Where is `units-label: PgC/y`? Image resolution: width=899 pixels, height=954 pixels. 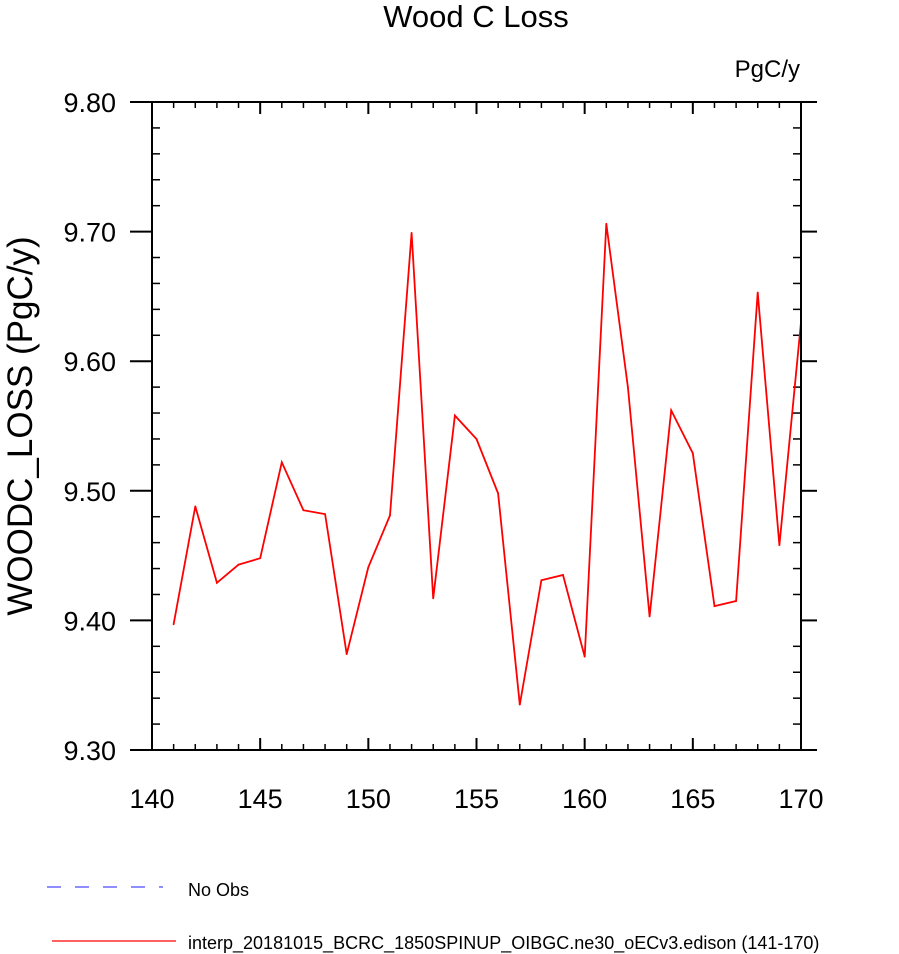
units-label: PgC/y is located at coordinates (767, 69).